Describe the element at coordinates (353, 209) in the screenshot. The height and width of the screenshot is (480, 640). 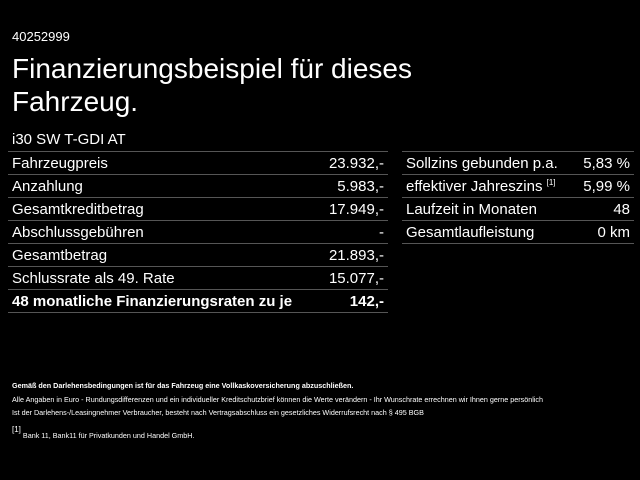
I see `row-value: 17.949,-` at that location.